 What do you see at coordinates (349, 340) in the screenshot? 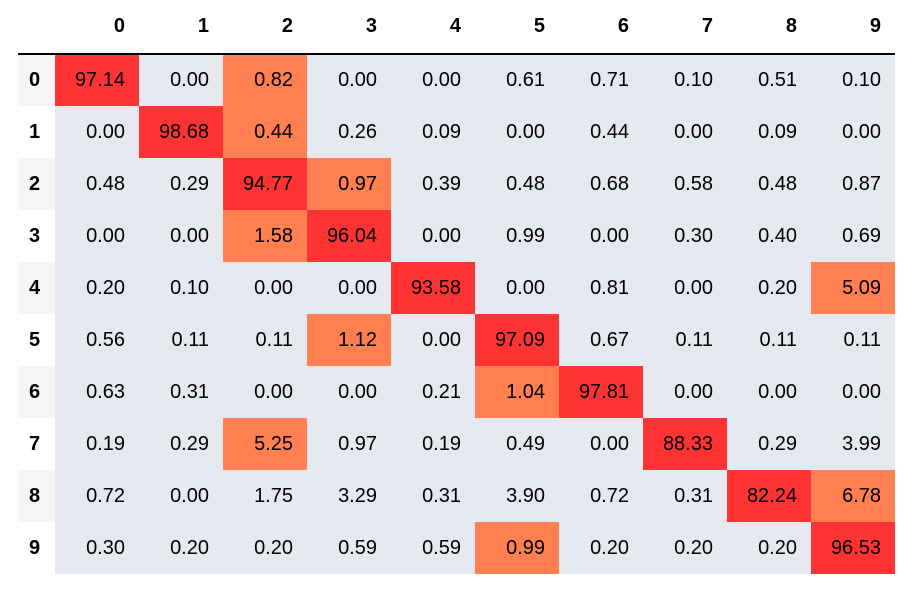
I see `cell-r5-c3: 1.12` at bounding box center [349, 340].